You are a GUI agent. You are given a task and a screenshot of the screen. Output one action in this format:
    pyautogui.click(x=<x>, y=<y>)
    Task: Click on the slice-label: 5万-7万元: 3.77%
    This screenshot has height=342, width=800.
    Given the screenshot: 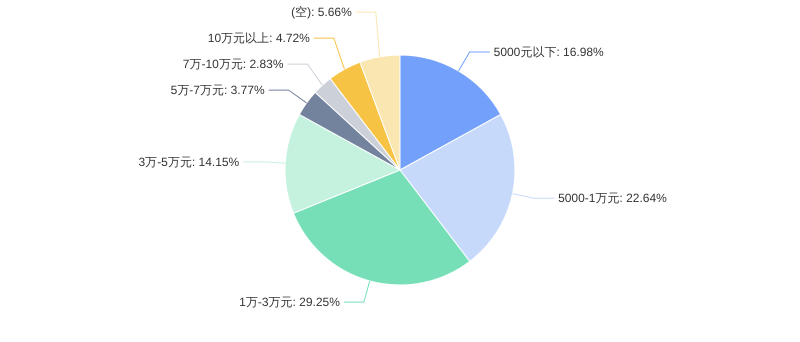 What is the action you would take?
    pyautogui.click(x=218, y=90)
    